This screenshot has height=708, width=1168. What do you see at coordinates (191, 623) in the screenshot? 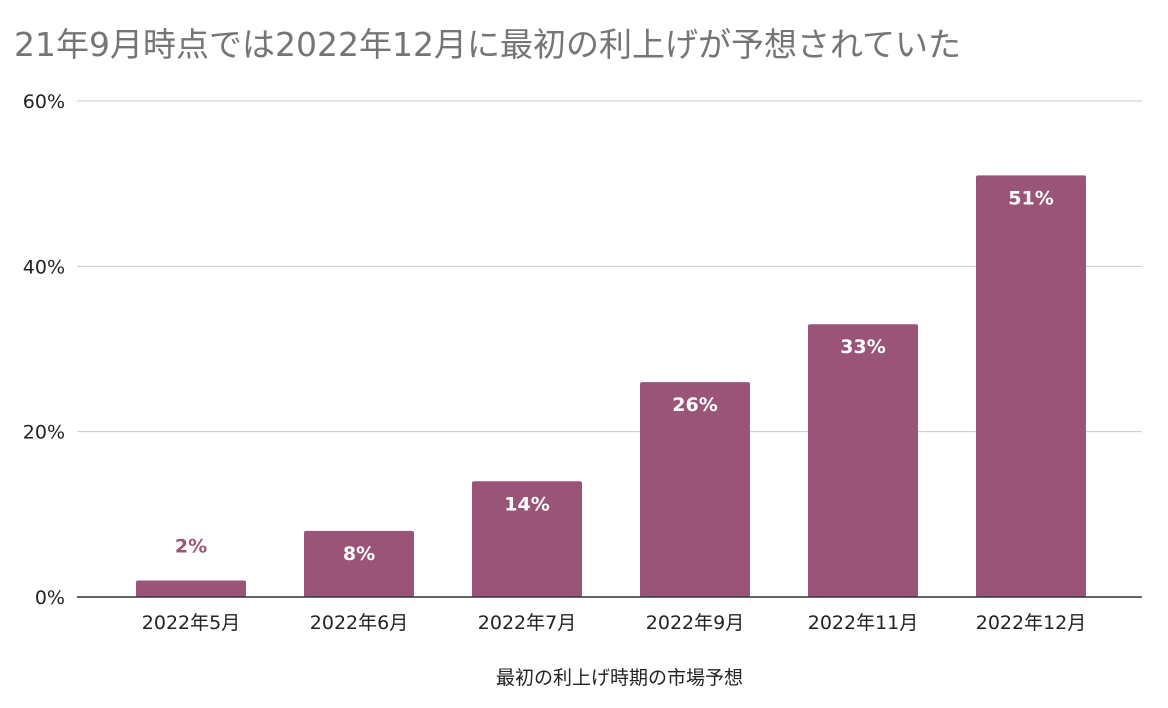
I see `x-tick-label: 2022年5月` at bounding box center [191, 623].